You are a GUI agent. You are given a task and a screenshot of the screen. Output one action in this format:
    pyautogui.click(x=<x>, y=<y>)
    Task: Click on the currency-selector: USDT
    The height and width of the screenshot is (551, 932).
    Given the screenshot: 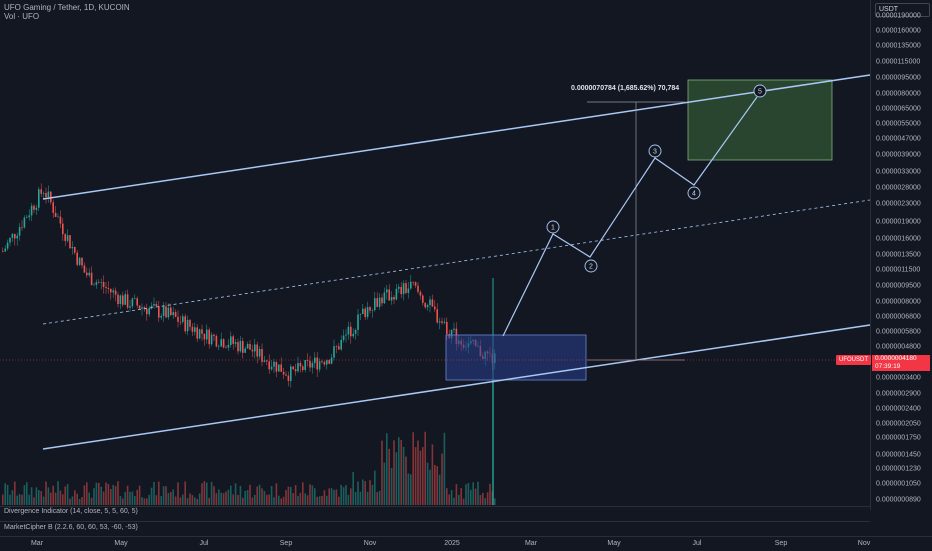 What is the action you would take?
    pyautogui.click(x=902, y=10)
    